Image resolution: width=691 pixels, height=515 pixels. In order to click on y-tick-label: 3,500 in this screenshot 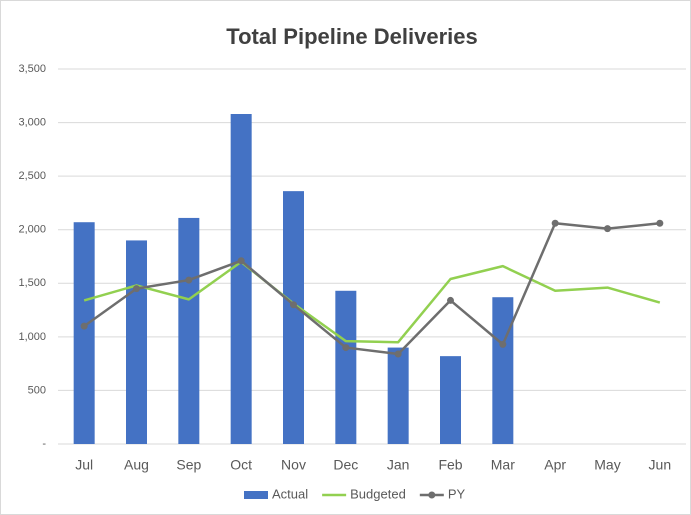, I will do `click(32, 69)`.